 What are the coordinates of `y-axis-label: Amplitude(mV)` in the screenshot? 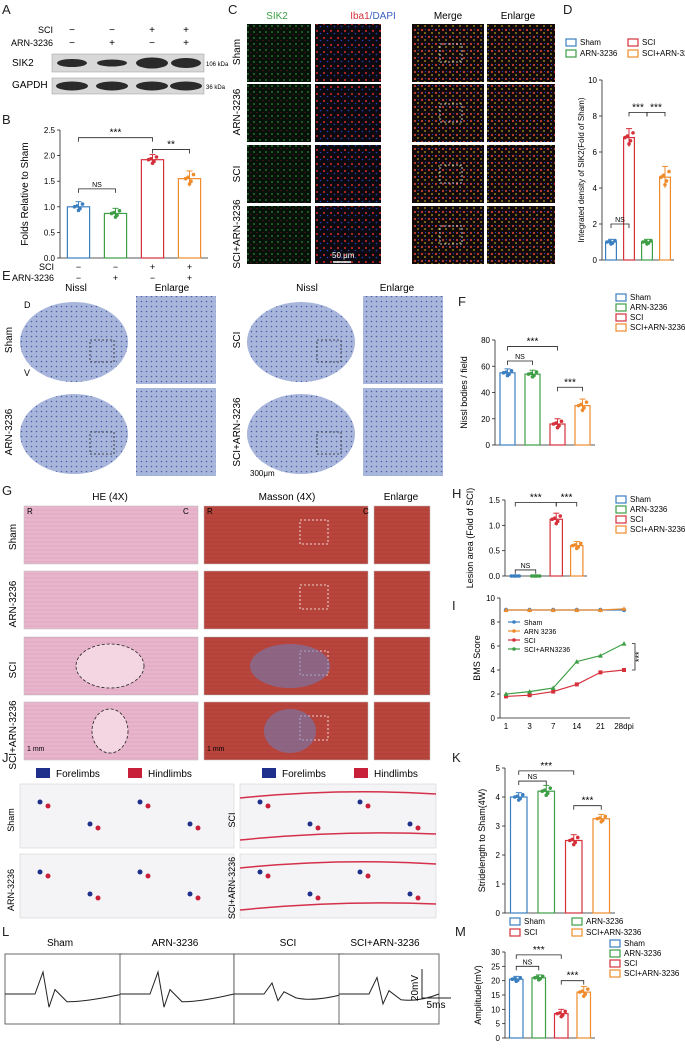 It's located at (478, 995).